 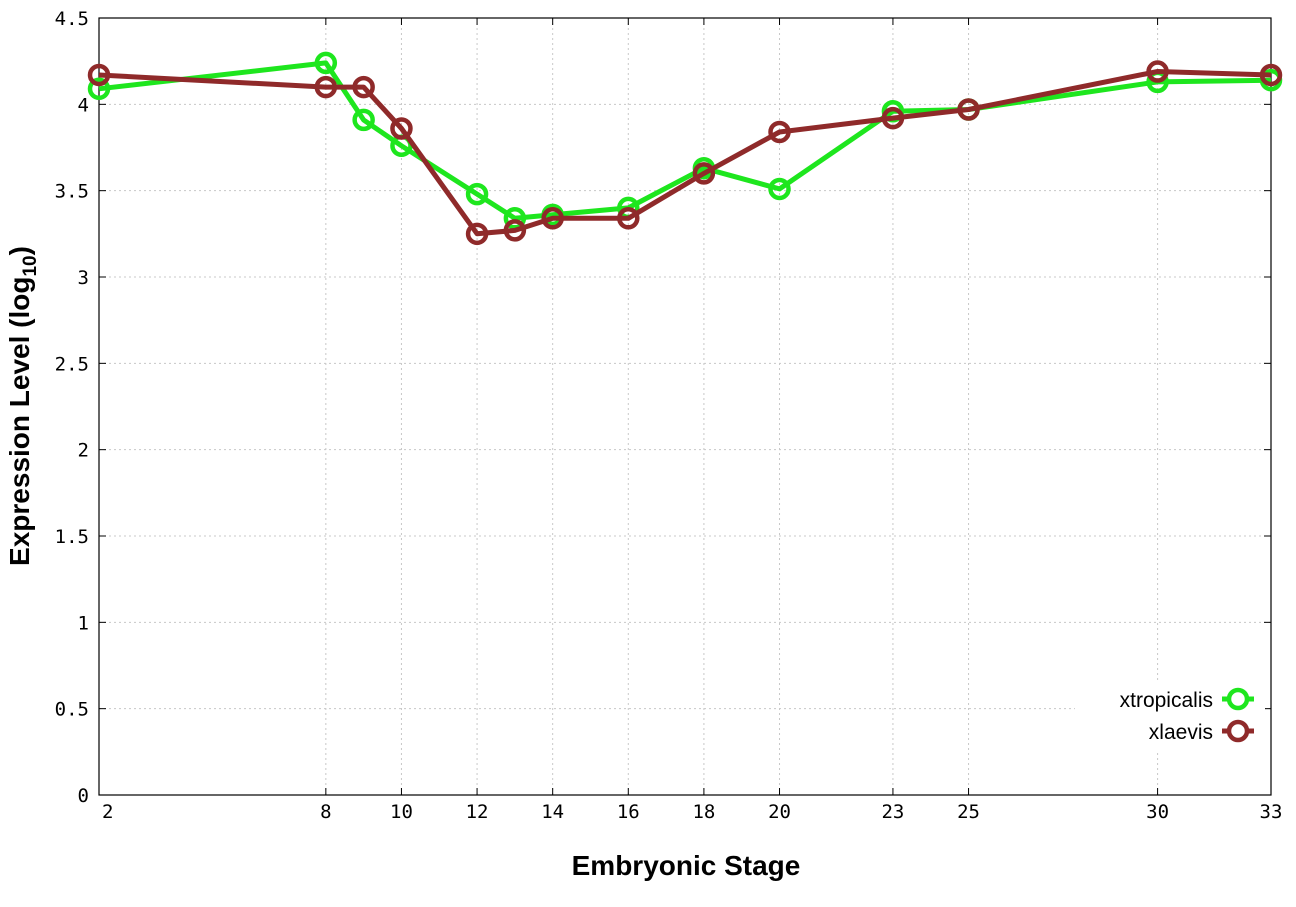 I want to click on legend-label-xtropicalis: xtropicalis, so click(x=1166, y=700).